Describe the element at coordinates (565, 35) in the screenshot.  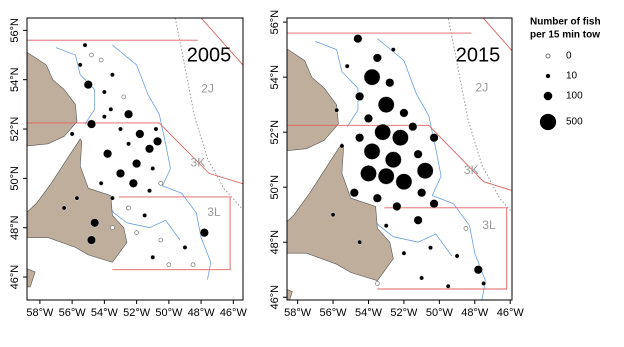
I see `legend-title: per 15 min tow` at that location.